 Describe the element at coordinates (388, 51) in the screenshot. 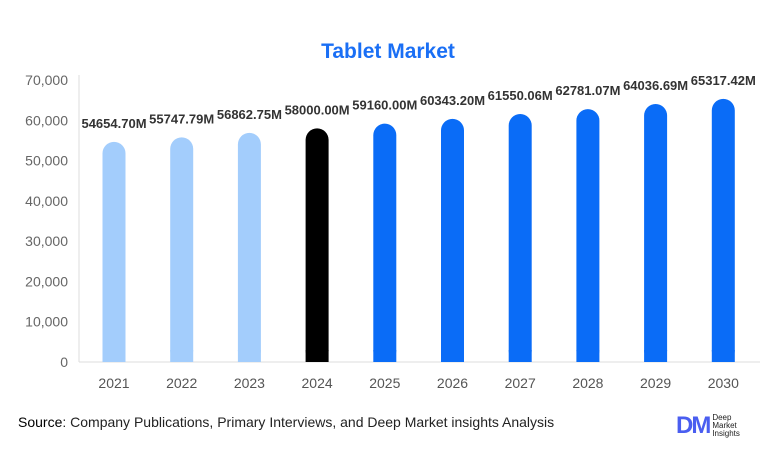

I see `chart-title: Tablet Market` at that location.